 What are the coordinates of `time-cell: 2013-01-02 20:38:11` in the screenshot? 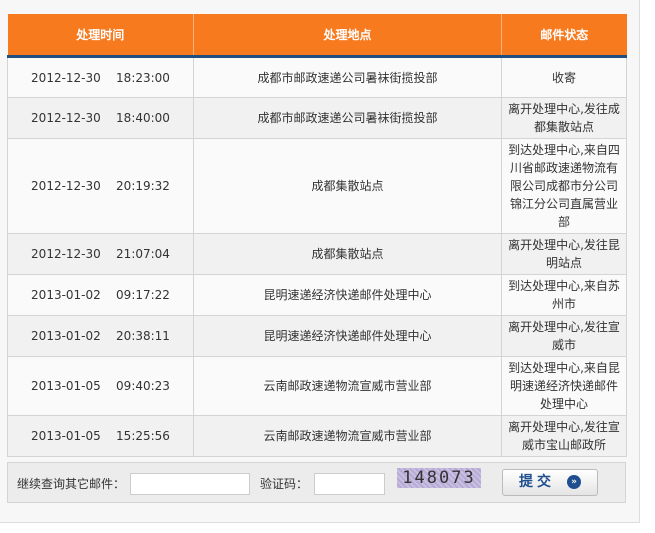 It's located at (100, 336).